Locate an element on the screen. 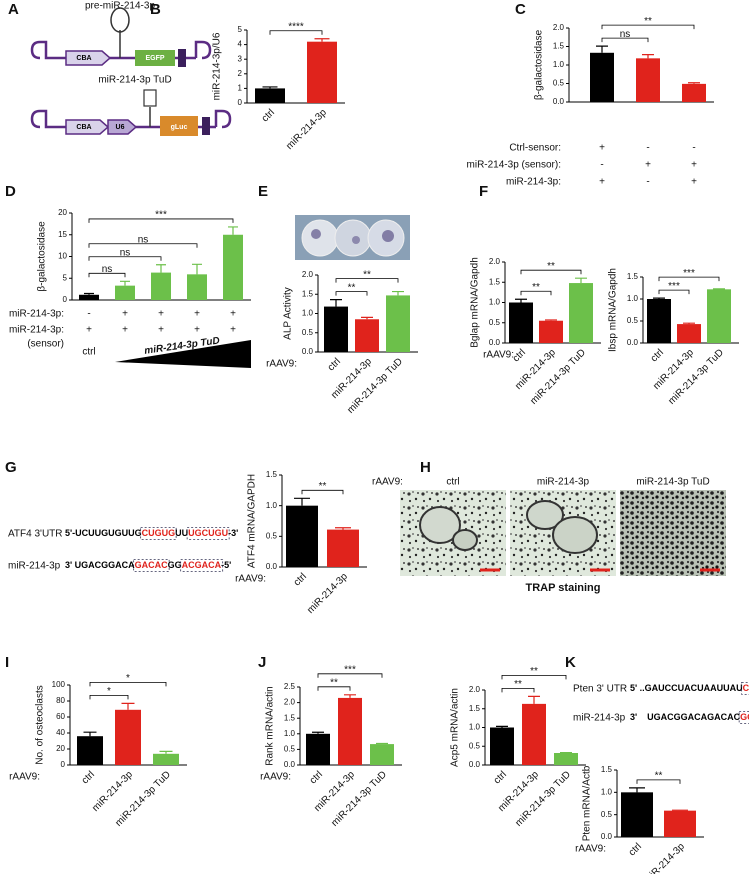 The image size is (749, 874). y-axis-label: ATF4 mRNA/GAPDH is located at coordinates (252, 521).